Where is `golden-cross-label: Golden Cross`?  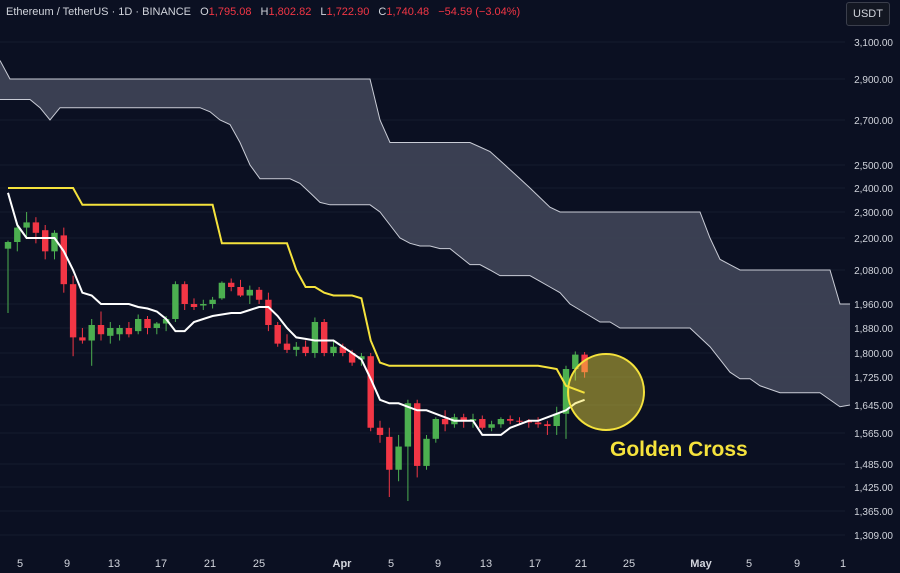
golden-cross-label: Golden Cross is located at coordinates (679, 449).